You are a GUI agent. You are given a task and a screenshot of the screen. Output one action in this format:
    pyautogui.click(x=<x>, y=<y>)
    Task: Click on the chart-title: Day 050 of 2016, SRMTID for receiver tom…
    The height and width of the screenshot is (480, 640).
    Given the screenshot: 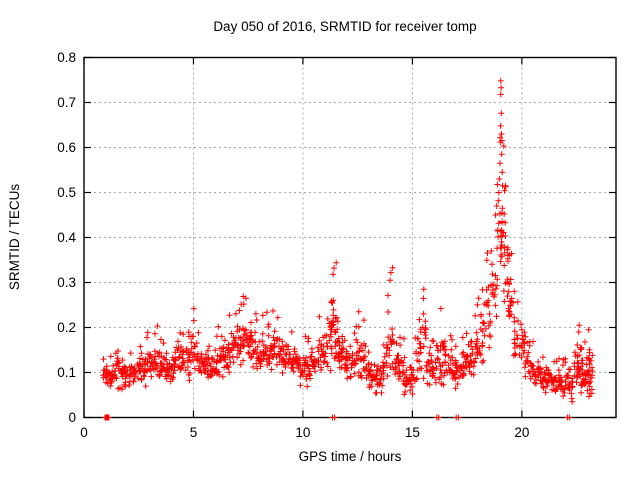 What is the action you would take?
    pyautogui.click(x=344, y=26)
    